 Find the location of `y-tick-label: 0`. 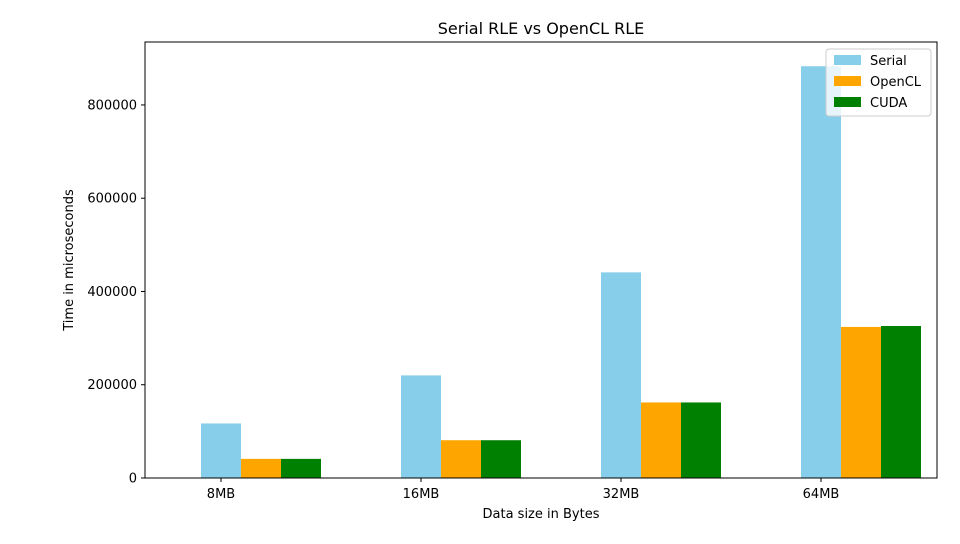

y-tick-label: 0 is located at coordinates (133, 479).